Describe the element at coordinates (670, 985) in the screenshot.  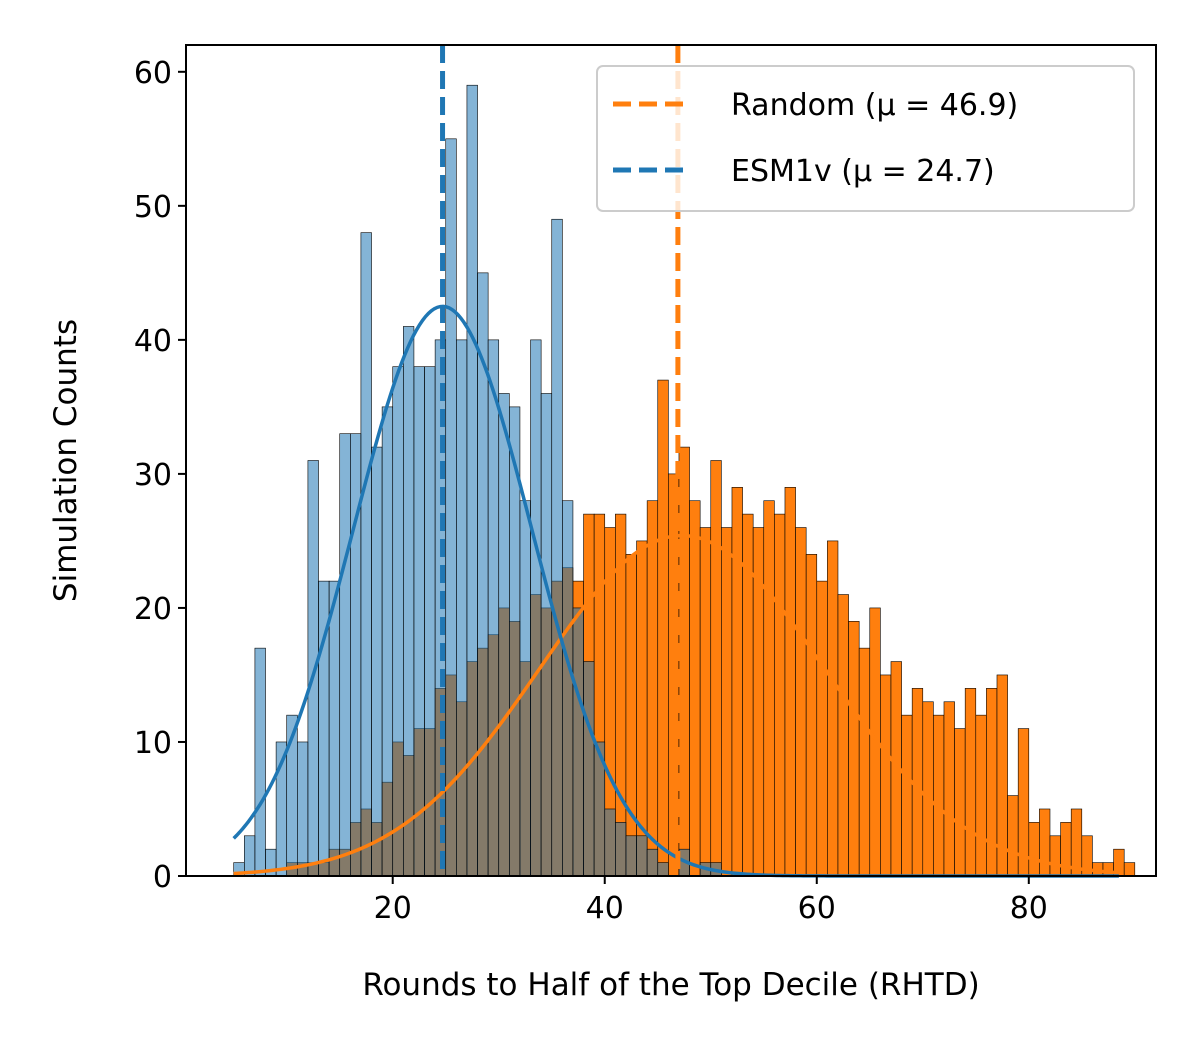
I see `x-axis-label: Rounds to Half of the Top Decile (RHTD)` at that location.